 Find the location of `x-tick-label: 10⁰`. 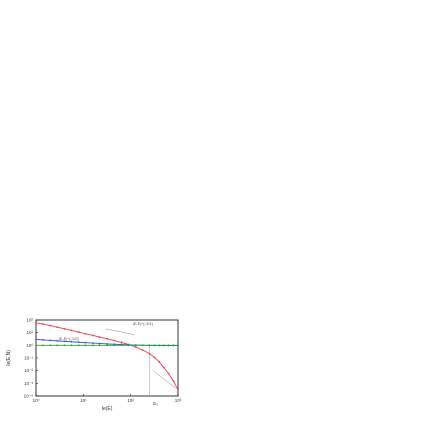

x-tick-label: 10⁰ is located at coordinates (36, 400).